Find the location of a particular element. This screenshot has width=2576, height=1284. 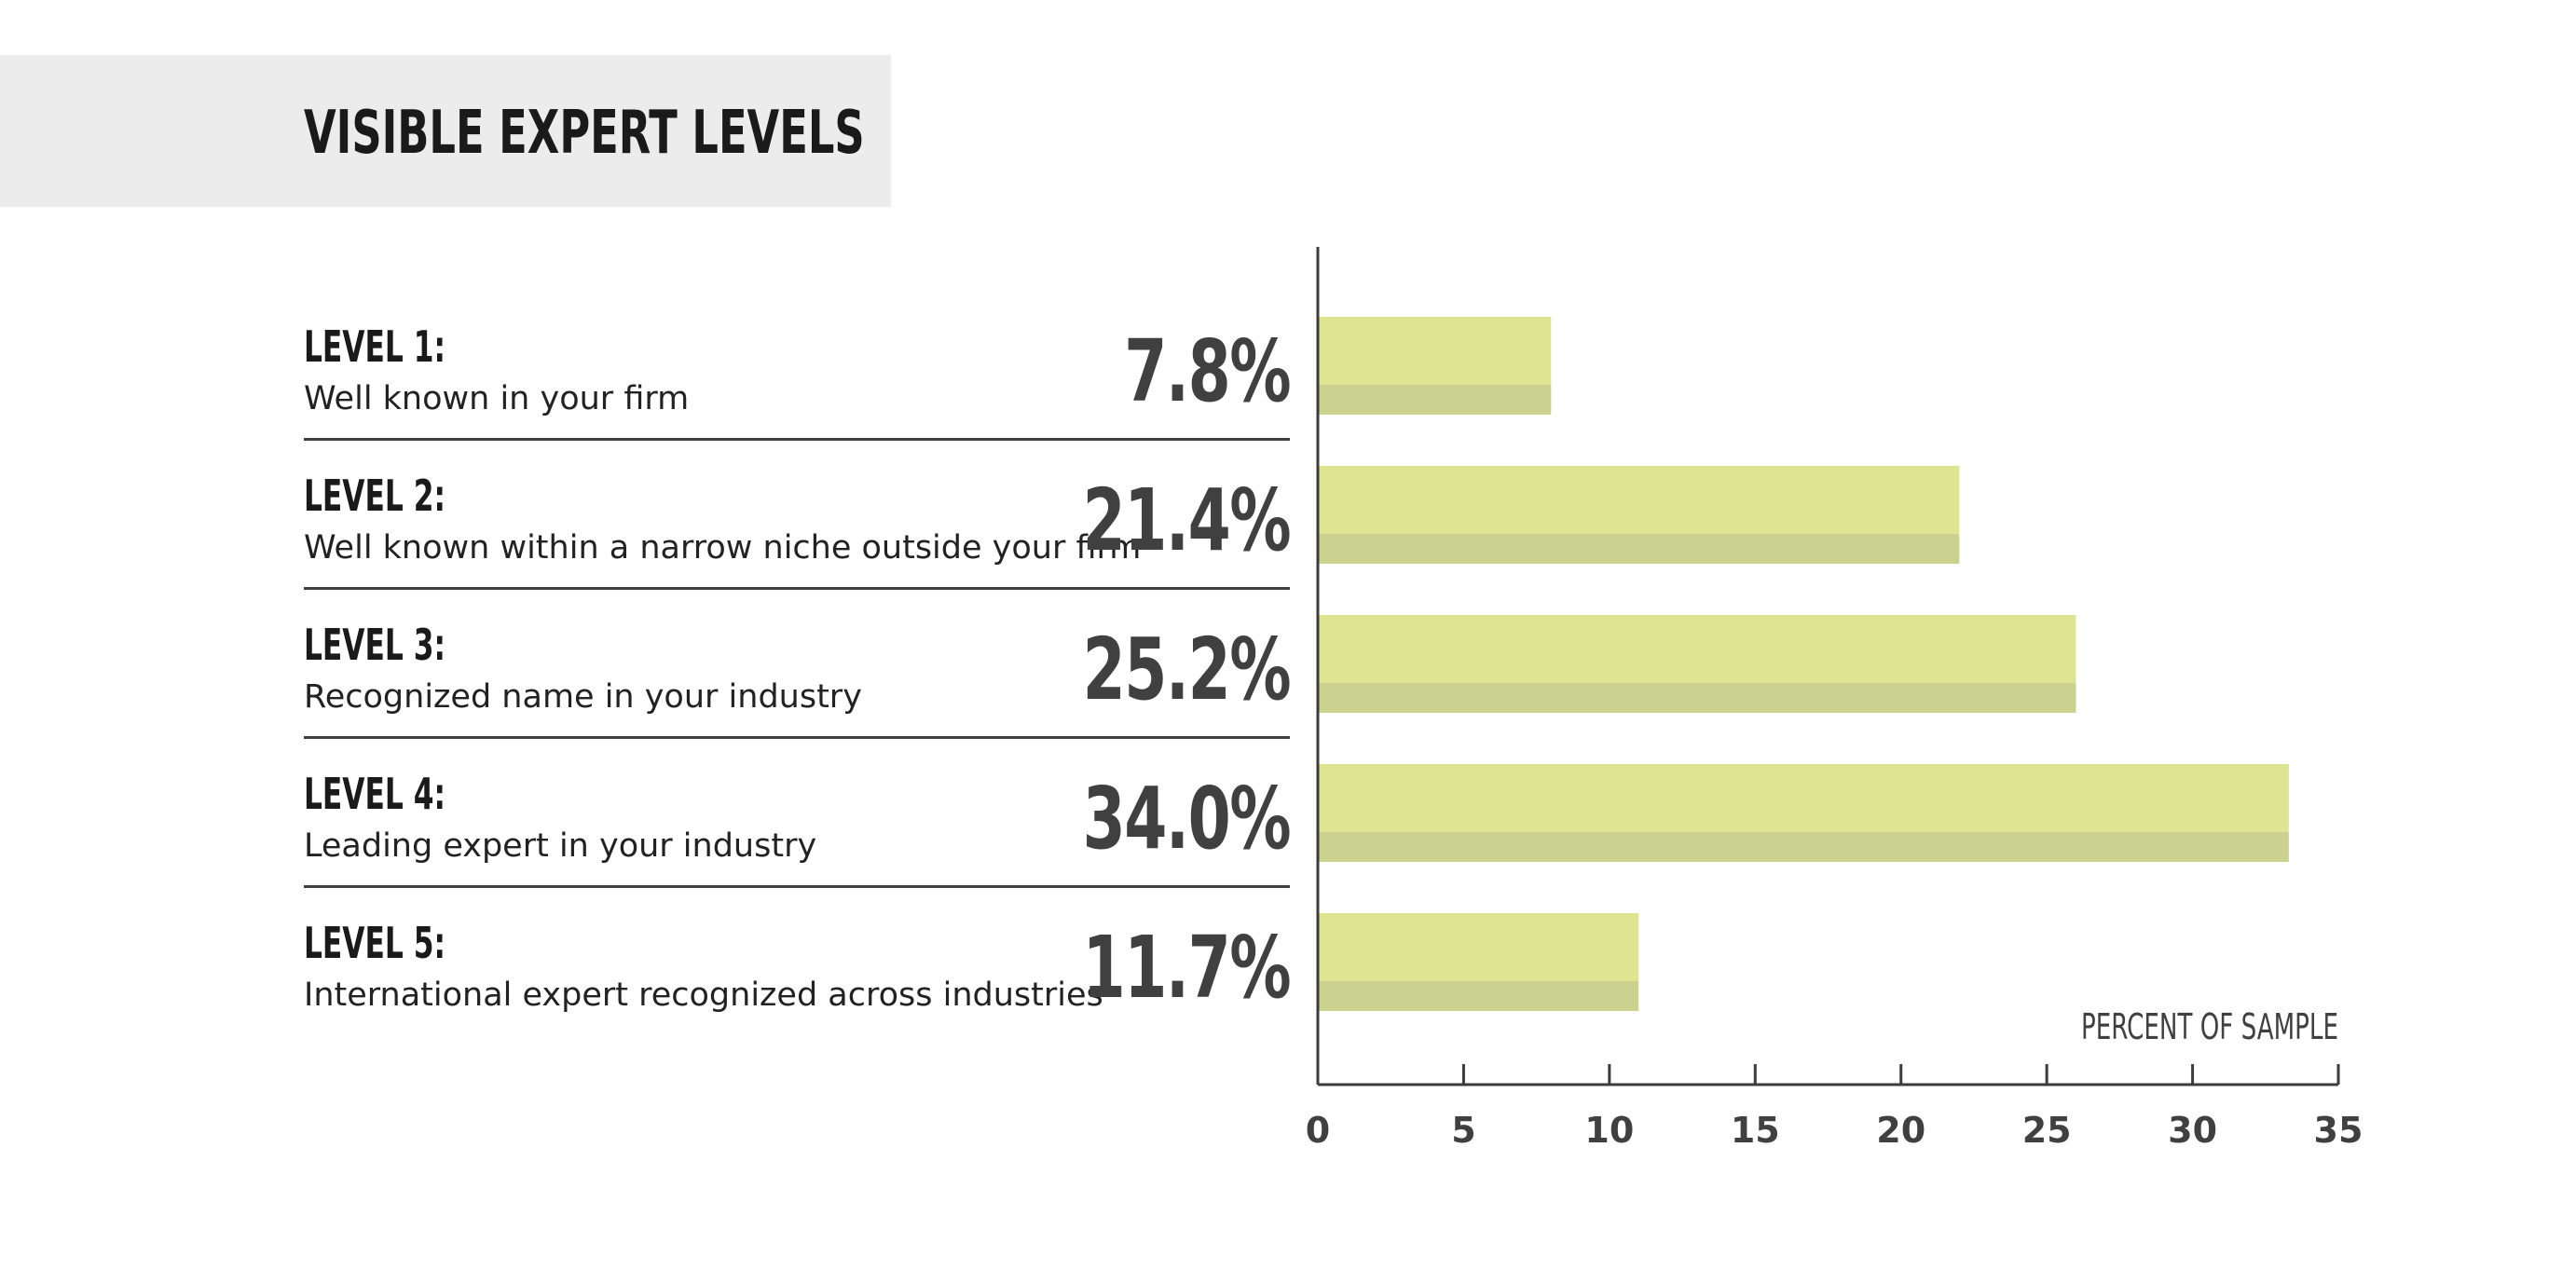

level-percent: 21.4% is located at coordinates (1186, 520).